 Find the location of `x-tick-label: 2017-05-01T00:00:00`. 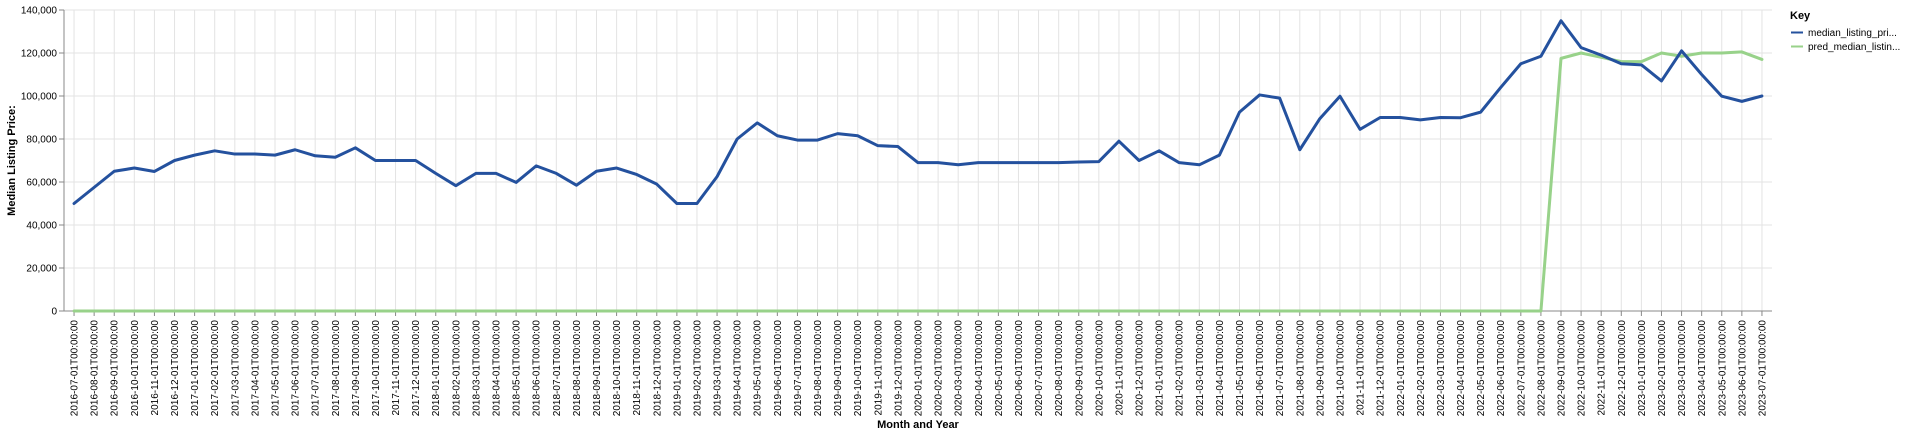

x-tick-label: 2017-05-01T00:00:00 is located at coordinates (275, 368).